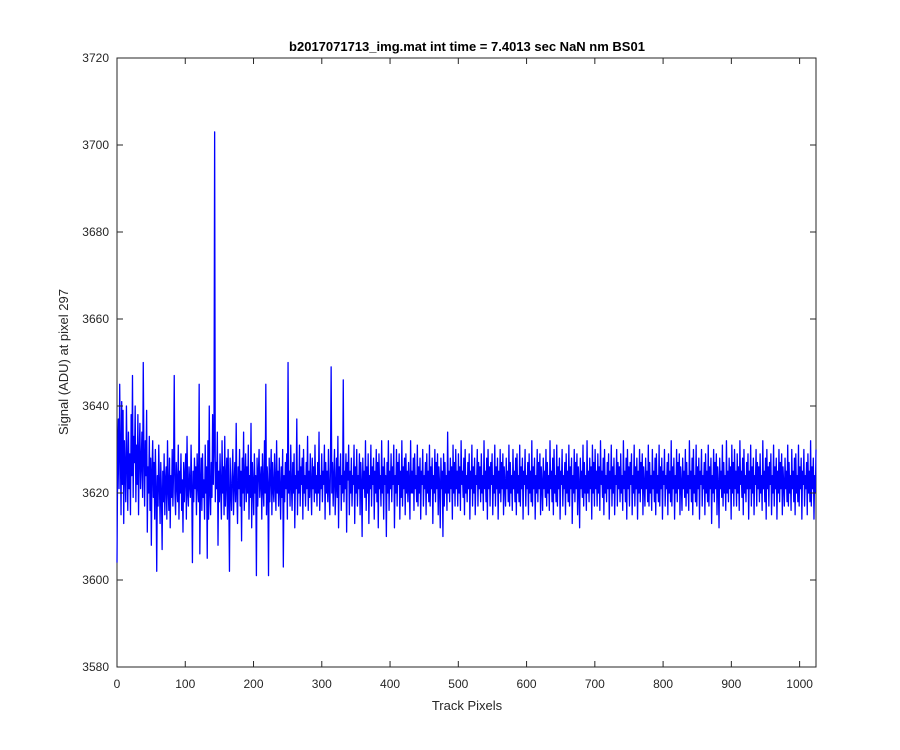  I want to click on x-tick-label: 400, so click(390, 684).